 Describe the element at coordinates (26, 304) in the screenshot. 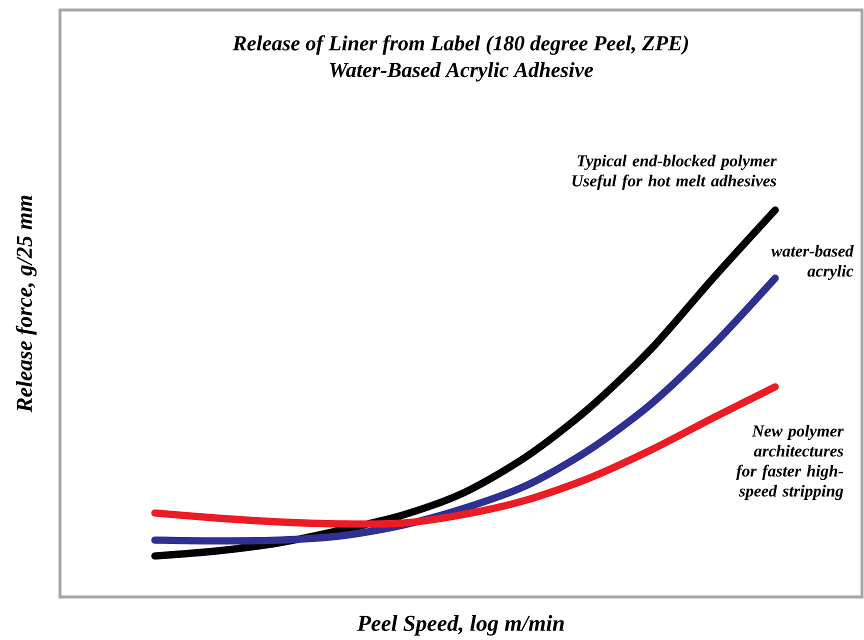

I see `y-axis-title: Release force, g/25 mm` at that location.